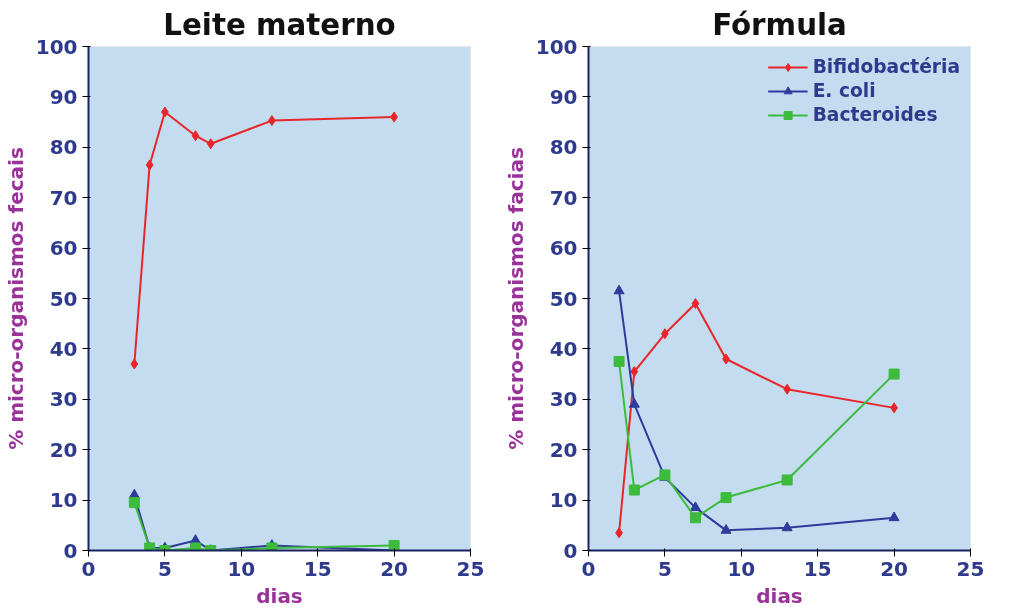  Describe the element at coordinates (779, 24) in the screenshot. I see `chart-title: Fórmula` at that location.